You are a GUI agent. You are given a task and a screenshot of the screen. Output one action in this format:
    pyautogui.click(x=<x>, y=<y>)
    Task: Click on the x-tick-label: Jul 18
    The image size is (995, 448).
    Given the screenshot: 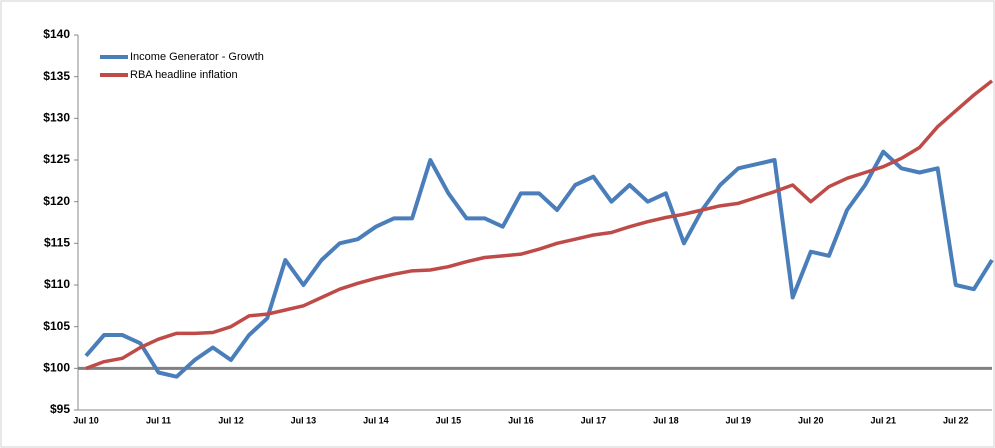 What is the action you would take?
    pyautogui.click(x=666, y=420)
    